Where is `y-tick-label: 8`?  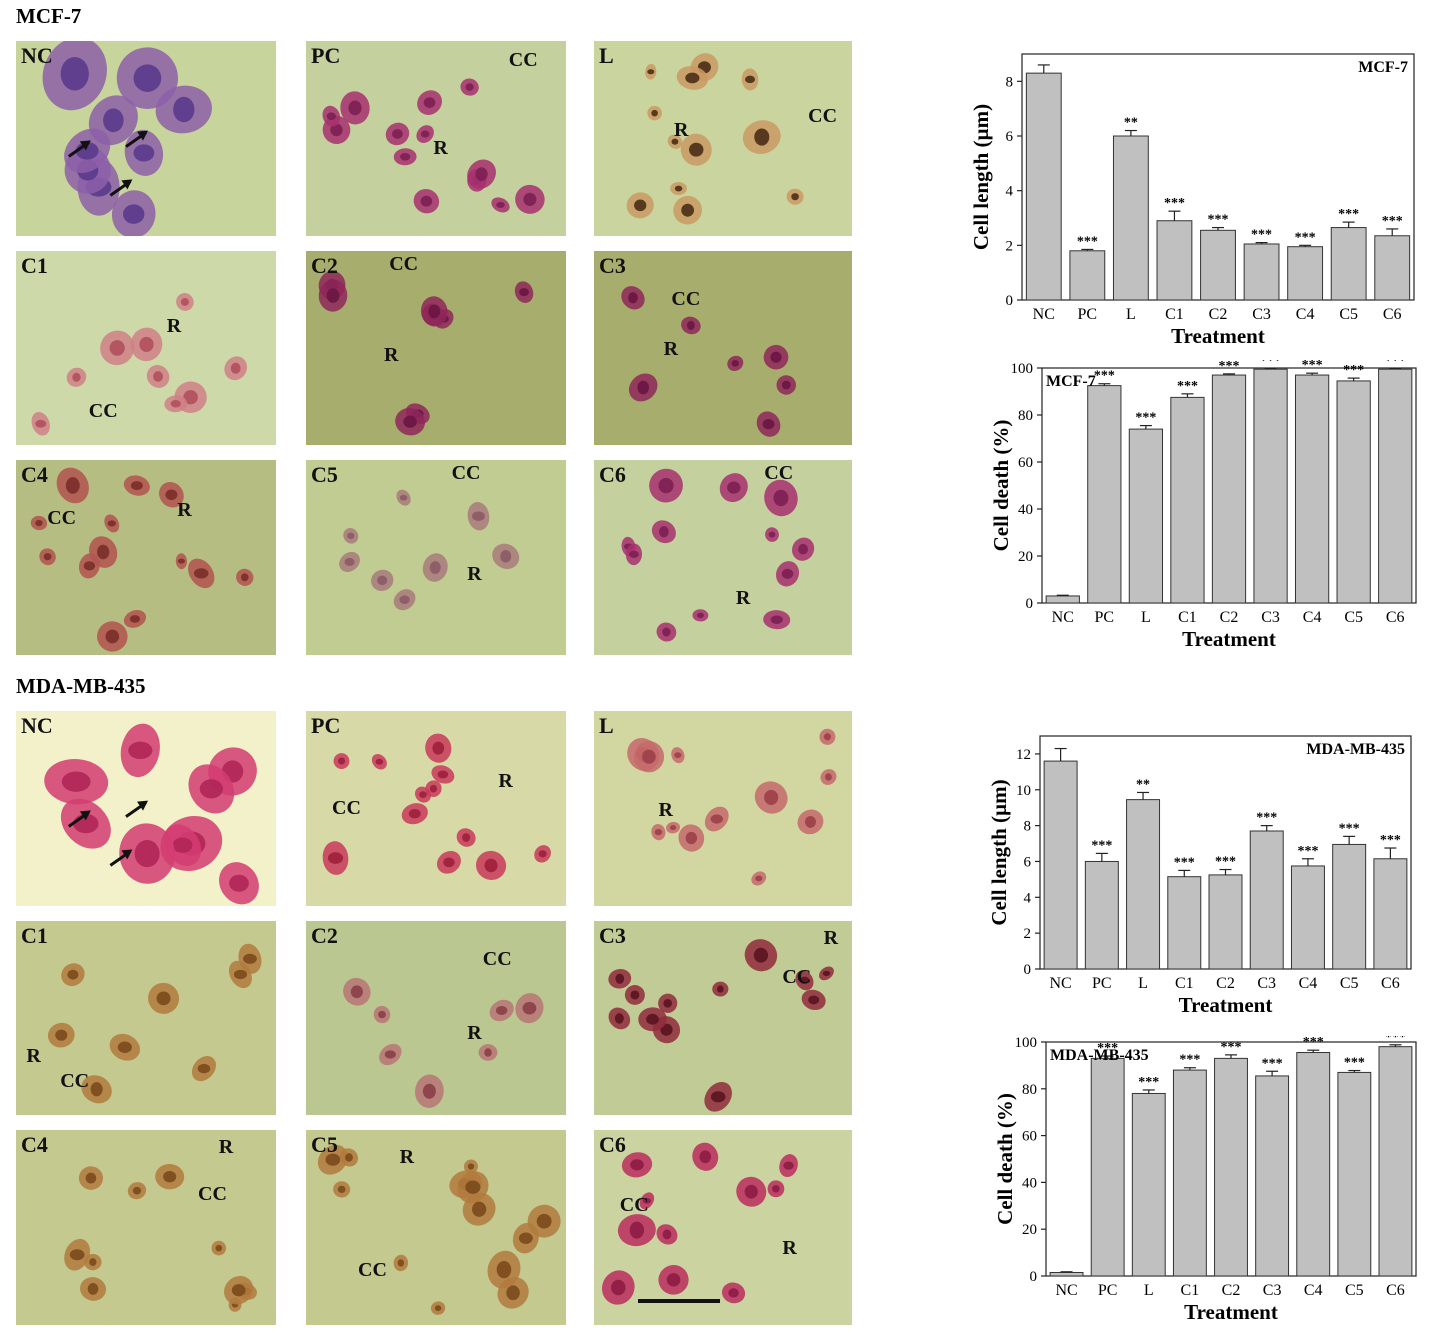
y-tick-label: 8 is located at coordinates (1028, 827).